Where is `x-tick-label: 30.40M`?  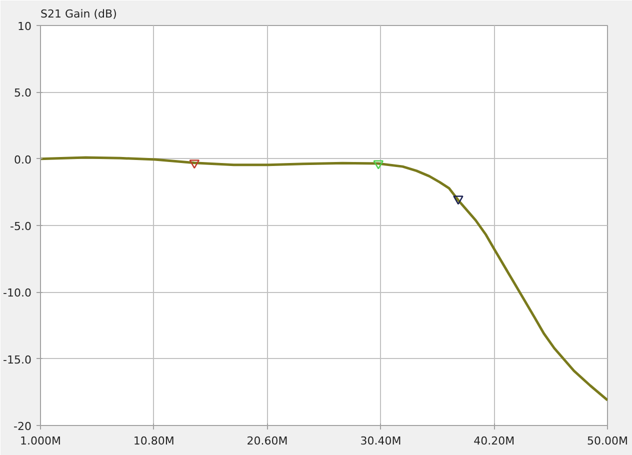
x-tick-label: 30.40M is located at coordinates (381, 441).